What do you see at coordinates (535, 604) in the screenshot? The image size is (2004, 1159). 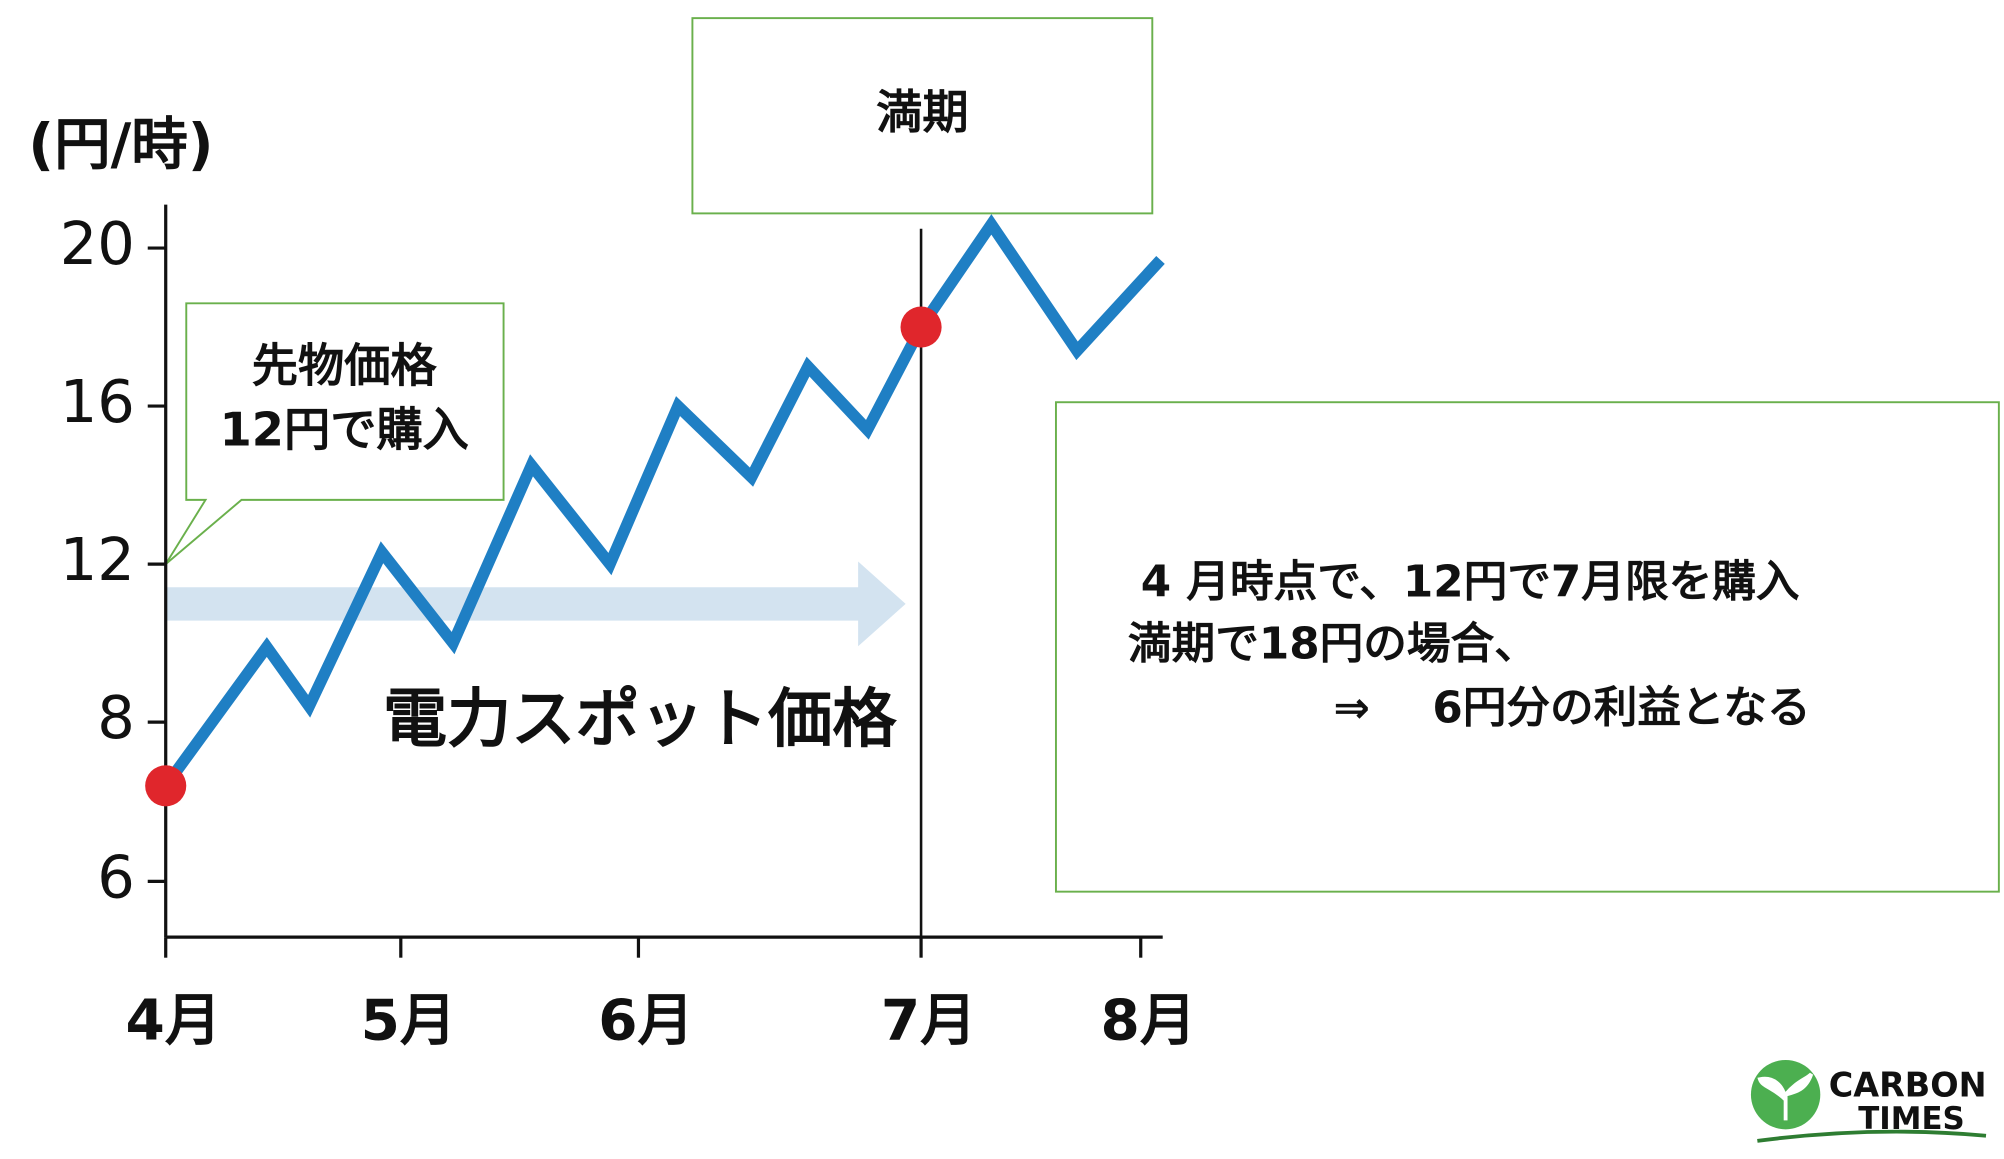 I see `arrow` at bounding box center [535, 604].